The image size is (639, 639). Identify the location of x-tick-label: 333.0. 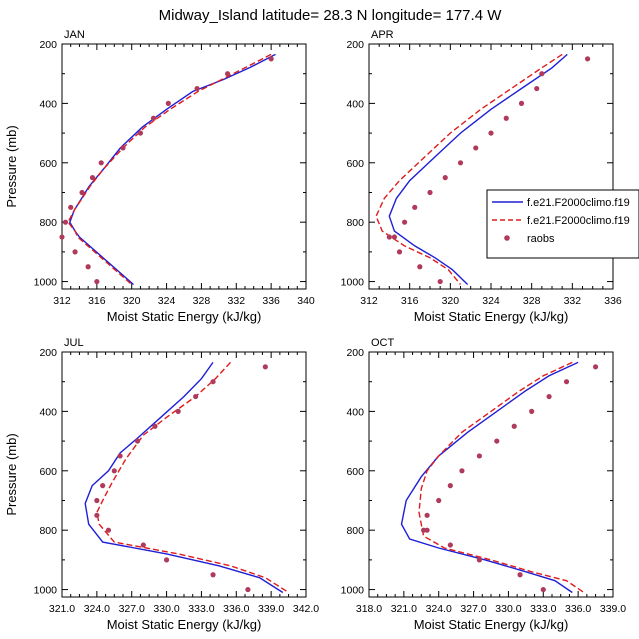
(201, 609).